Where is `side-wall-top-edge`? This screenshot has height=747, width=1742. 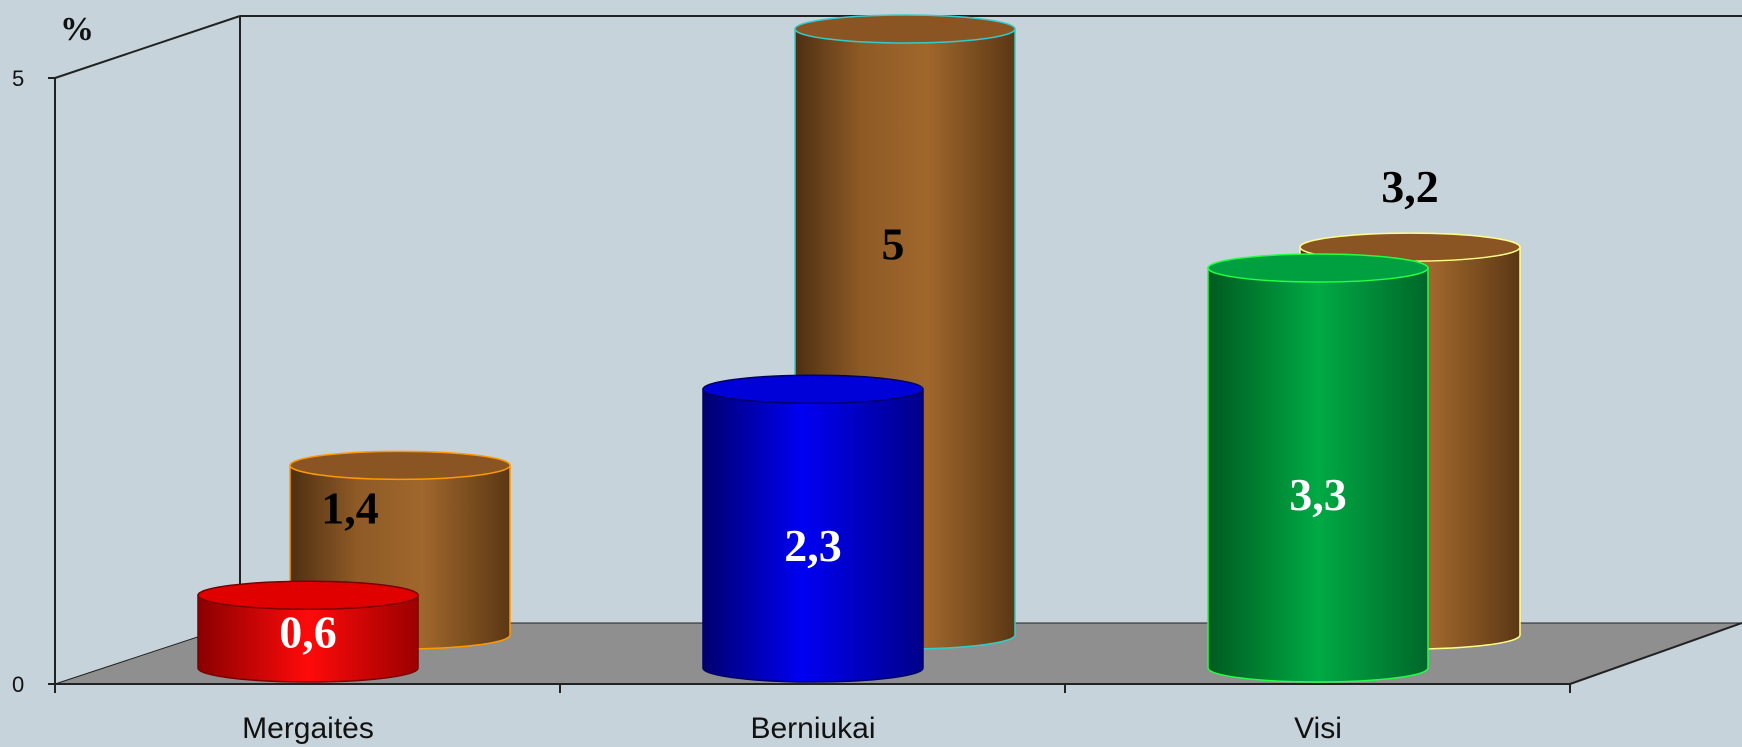
side-wall-top-edge is located at coordinates (147, 47).